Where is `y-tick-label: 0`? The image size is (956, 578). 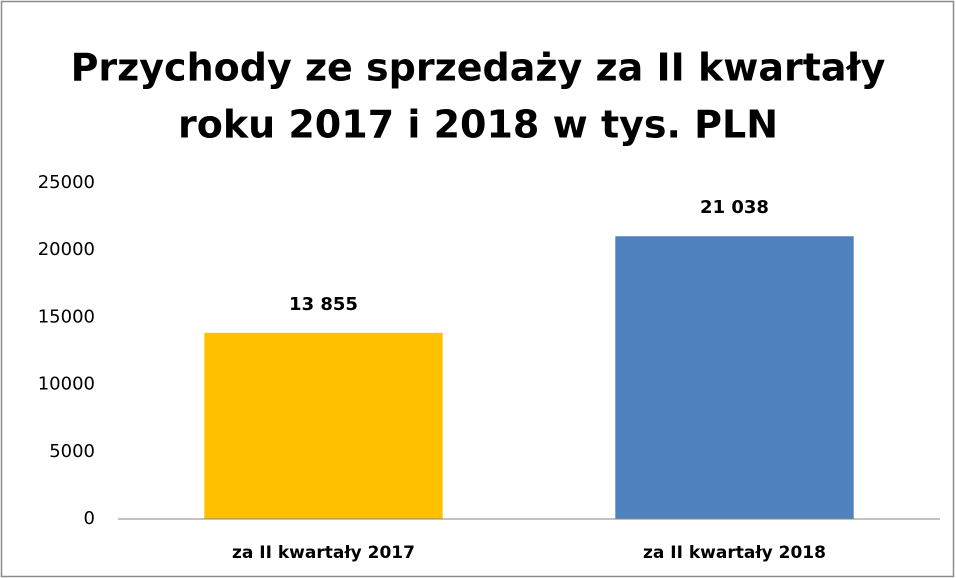 y-tick-label: 0 is located at coordinates (89, 518).